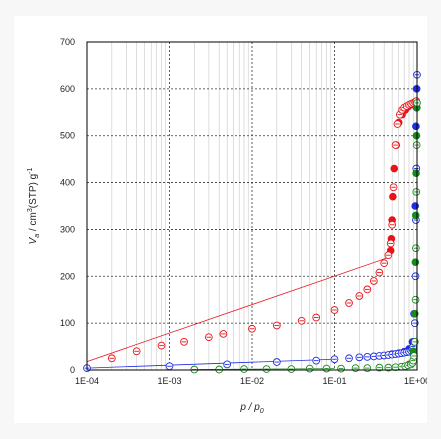  What do you see at coordinates (67, 89) in the screenshot?
I see `y-tick-label: 600` at bounding box center [67, 89].